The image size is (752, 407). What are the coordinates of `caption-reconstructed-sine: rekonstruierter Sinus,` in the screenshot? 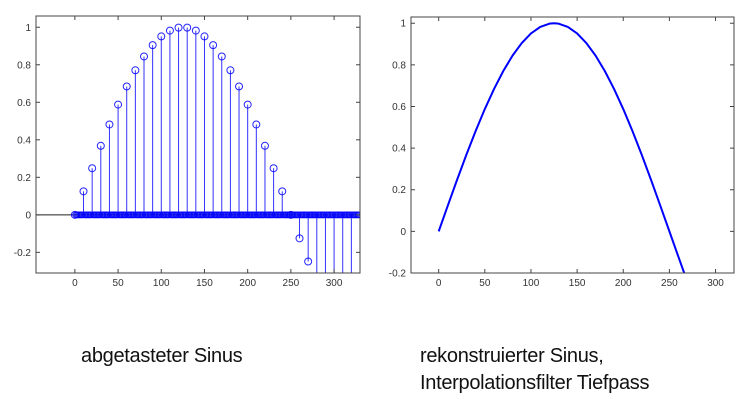 It's located at (512, 356).